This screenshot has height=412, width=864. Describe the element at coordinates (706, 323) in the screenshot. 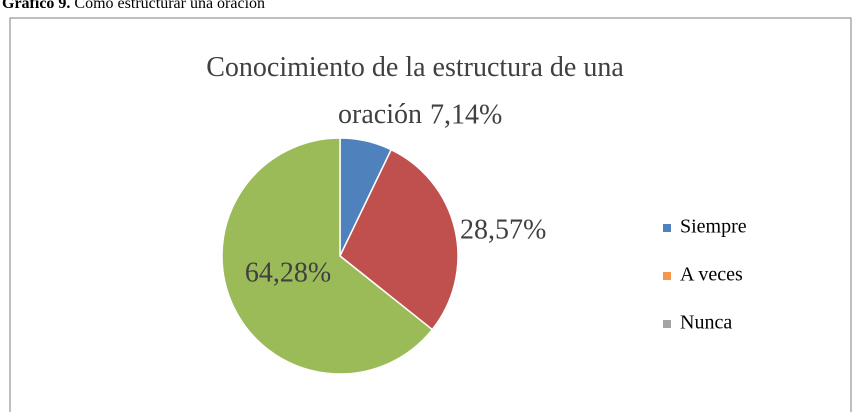

I see `legend-label: Nunca` at that location.